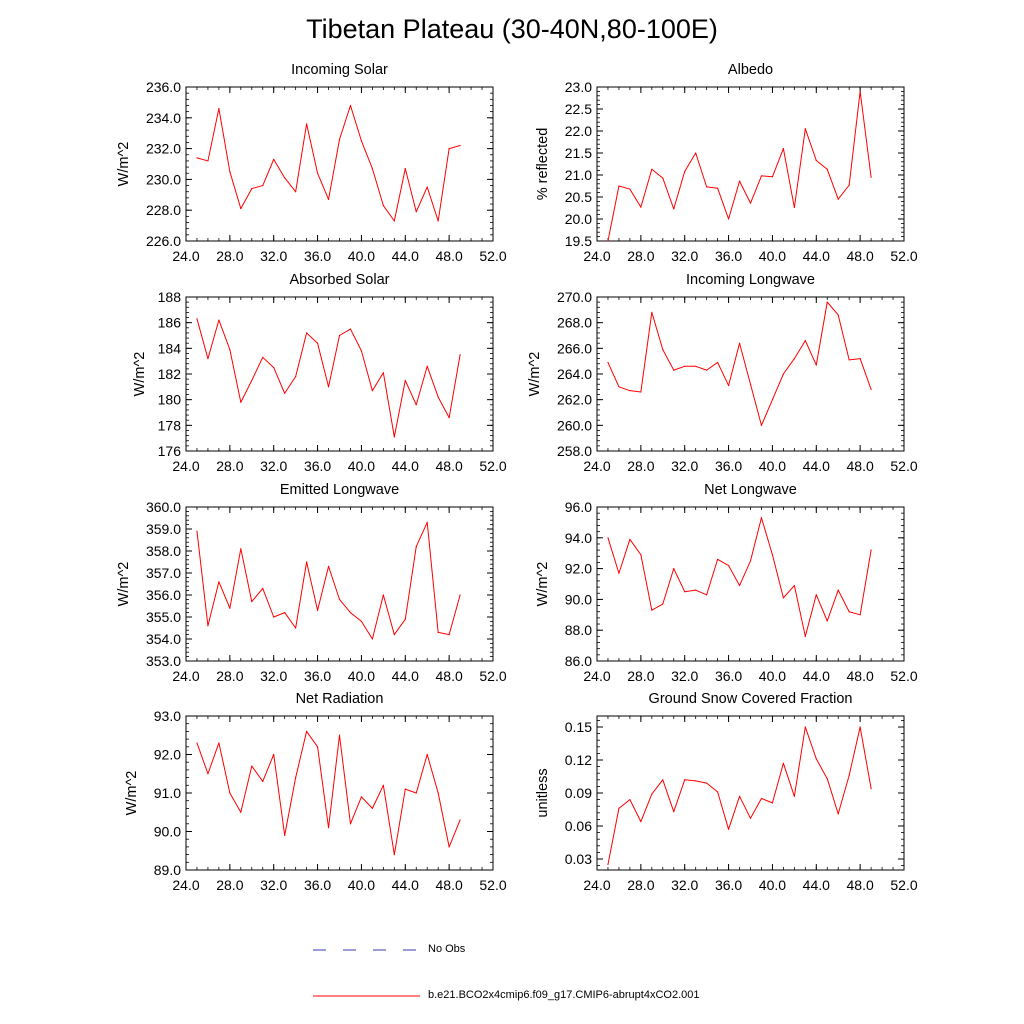  Describe the element at coordinates (163, 149) in the screenshot. I see `y-tick-label: 232.0` at that location.